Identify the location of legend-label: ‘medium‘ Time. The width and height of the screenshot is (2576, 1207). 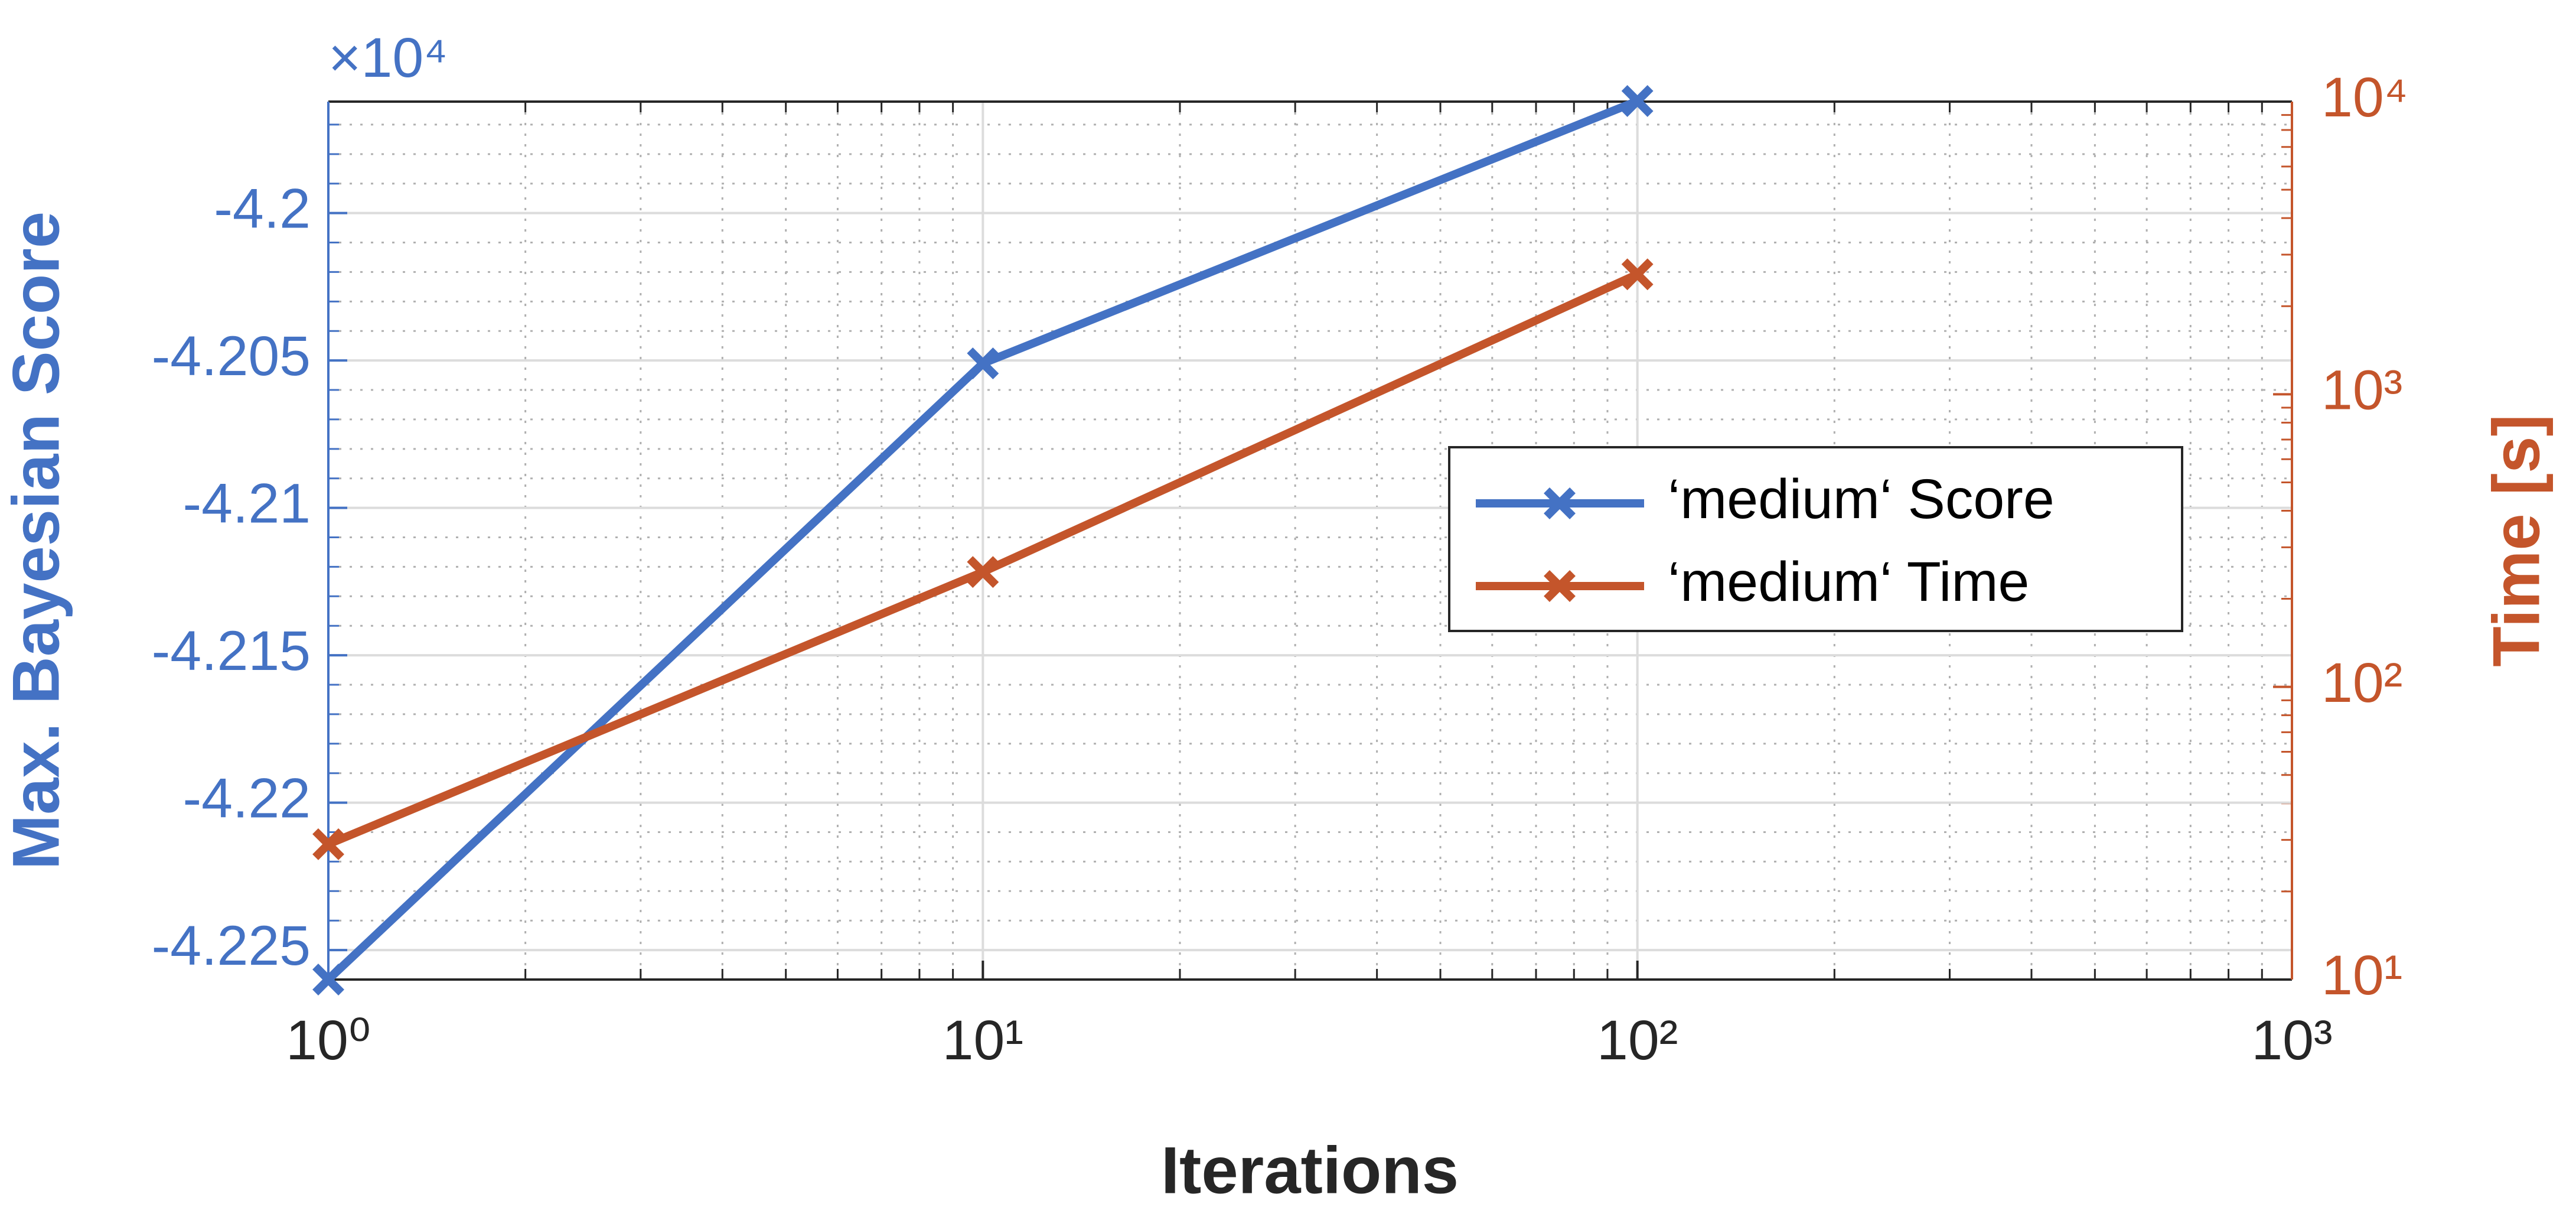
(1849, 582).